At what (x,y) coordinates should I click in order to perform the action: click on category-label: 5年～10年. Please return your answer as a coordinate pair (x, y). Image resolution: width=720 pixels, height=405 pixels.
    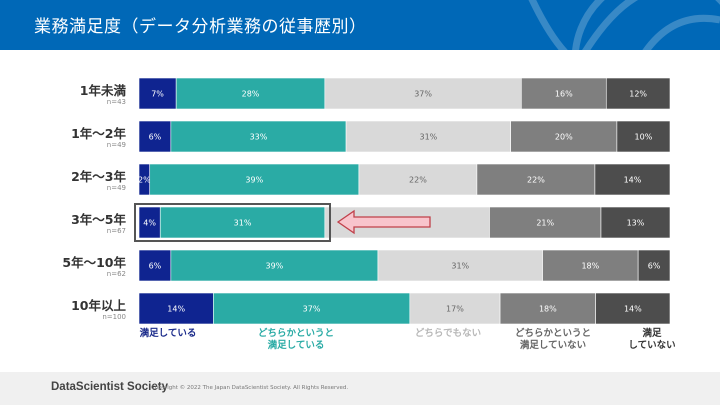
    Looking at the image, I should click on (94, 262).